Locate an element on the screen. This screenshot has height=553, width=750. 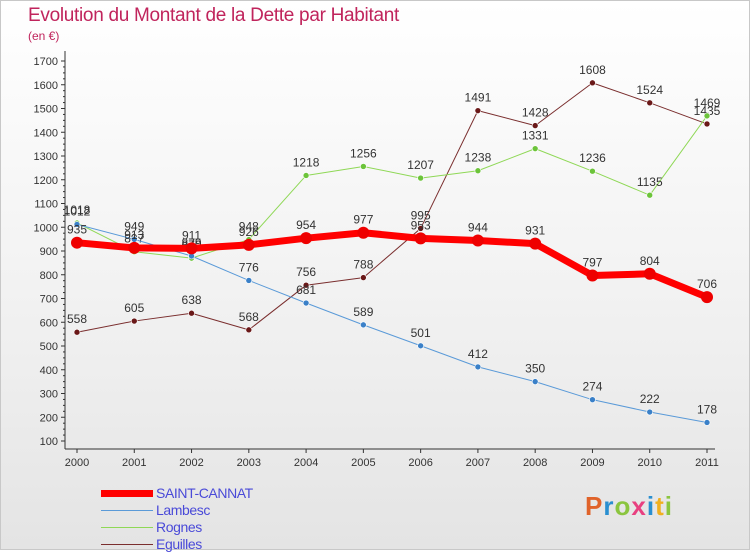
data-label-saint-cannat: 804 is located at coordinates (650, 261).